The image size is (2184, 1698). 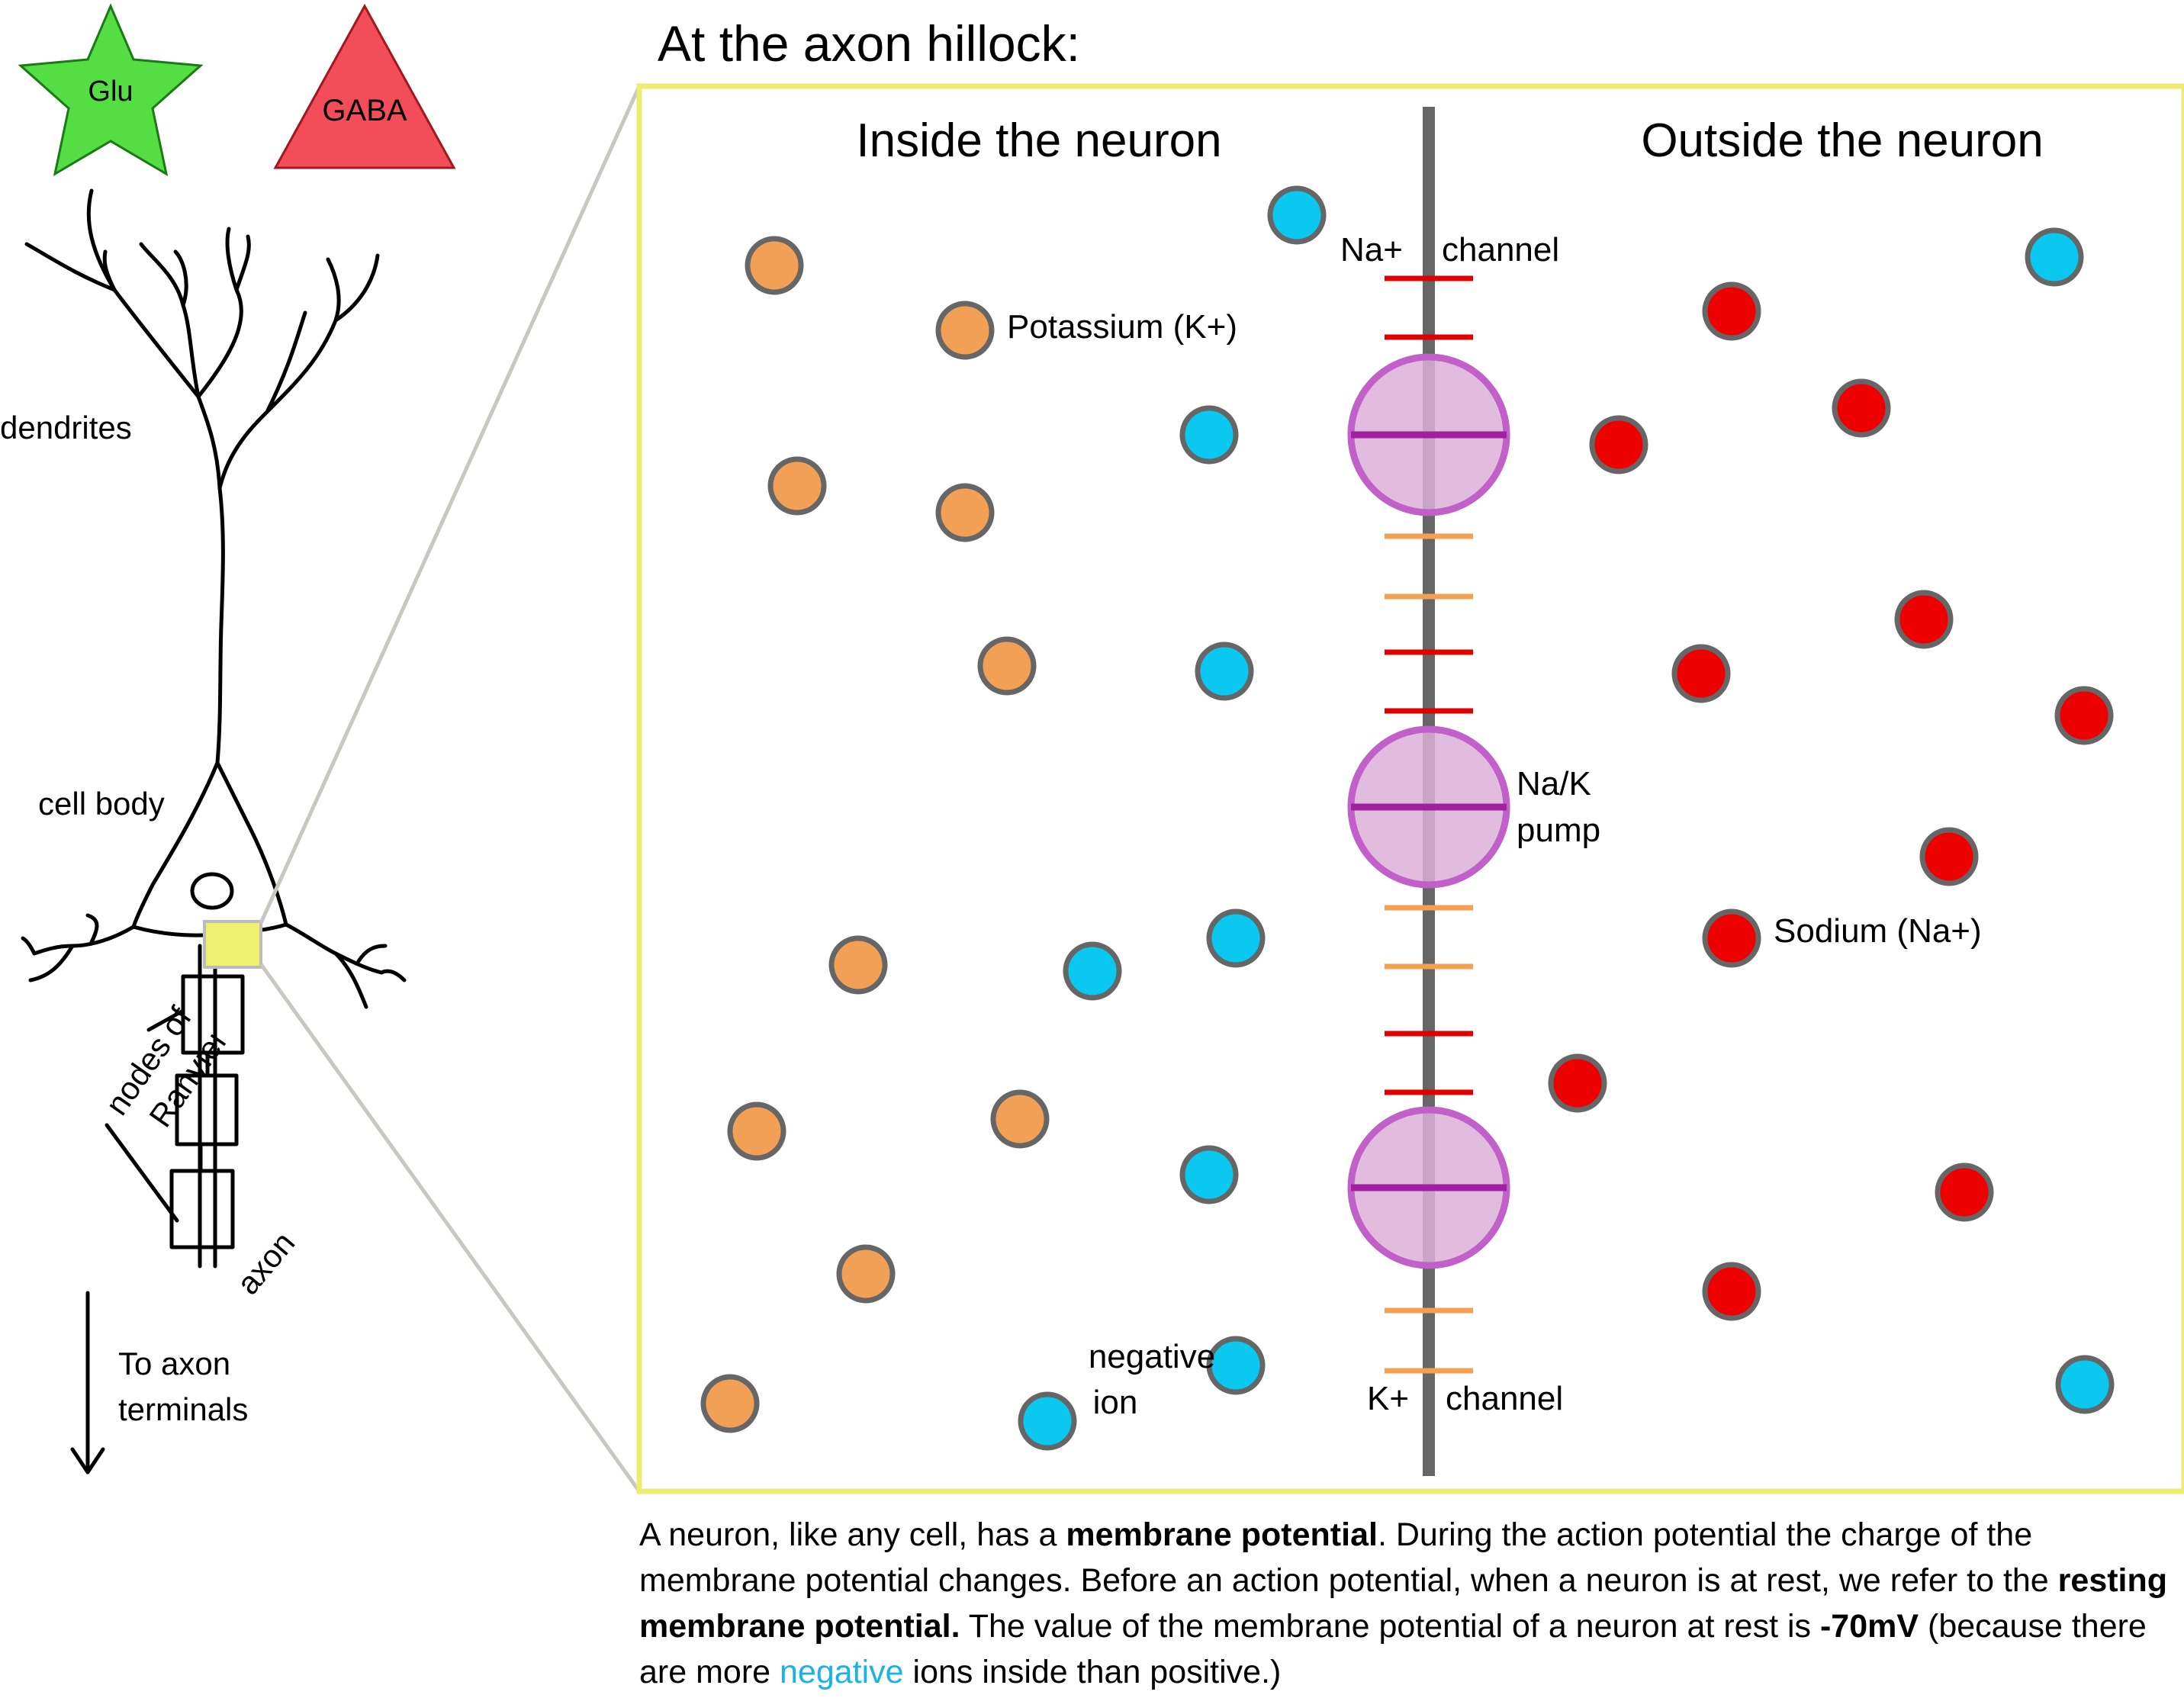 What do you see at coordinates (214, 831) in the screenshot?
I see `neuron-sketch` at bounding box center [214, 831].